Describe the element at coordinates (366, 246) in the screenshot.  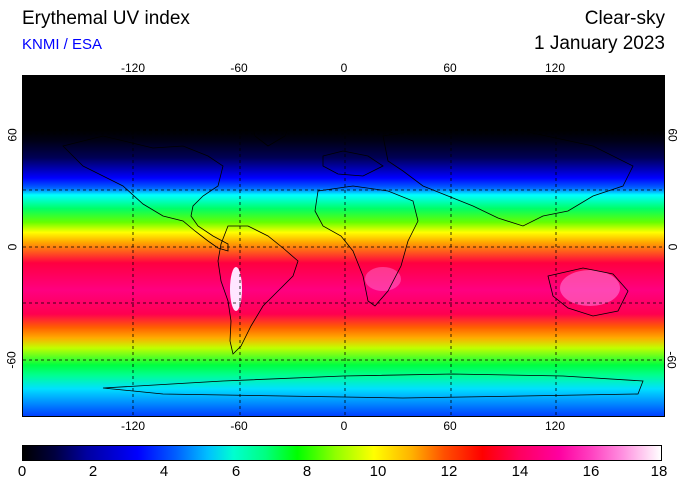
I see `africa-outline` at that location.